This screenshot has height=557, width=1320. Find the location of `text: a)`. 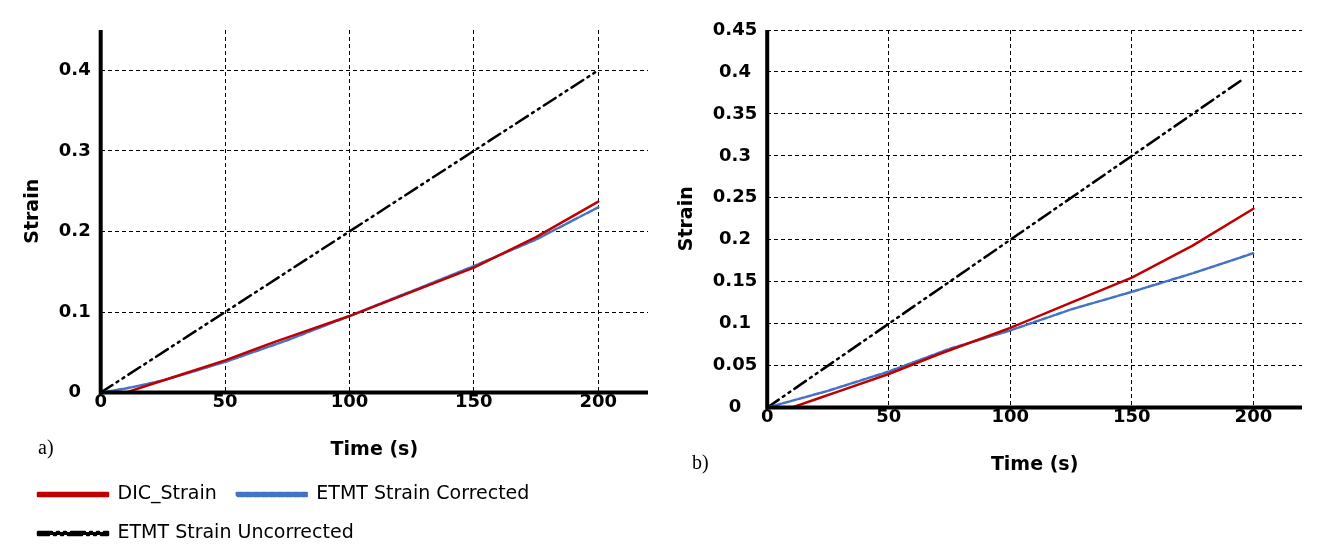

text: a) is located at coordinates (46, 448).